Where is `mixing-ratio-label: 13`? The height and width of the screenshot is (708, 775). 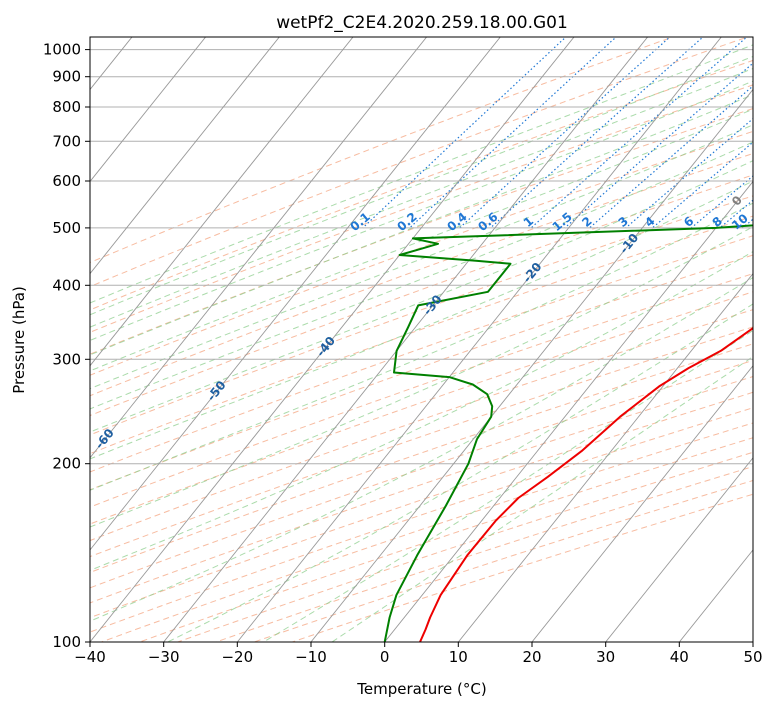 mixing-ratio-label: 13 is located at coordinates (765, 221).